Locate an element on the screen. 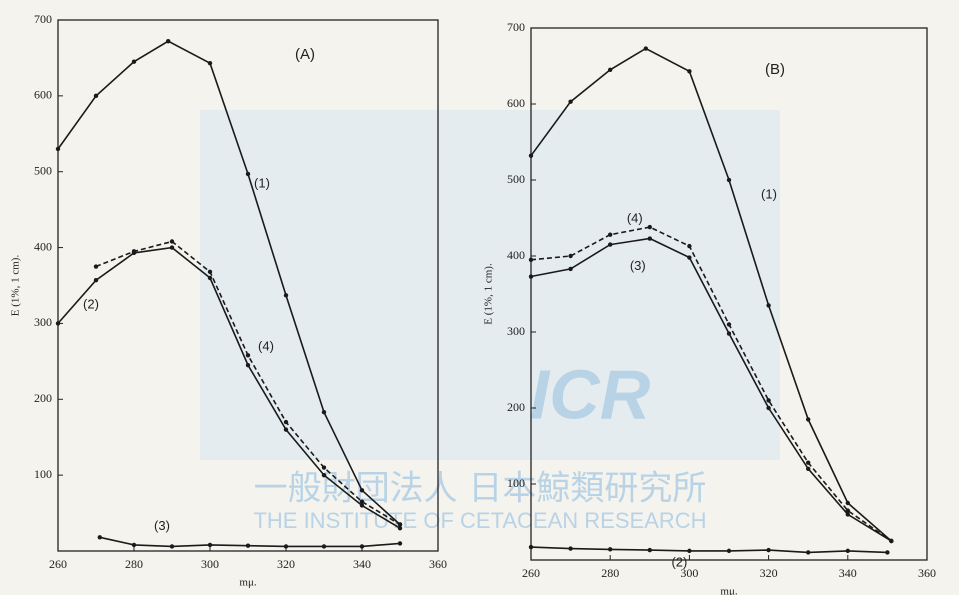 The image size is (959, 595). curve-label: (4) is located at coordinates (266, 346).